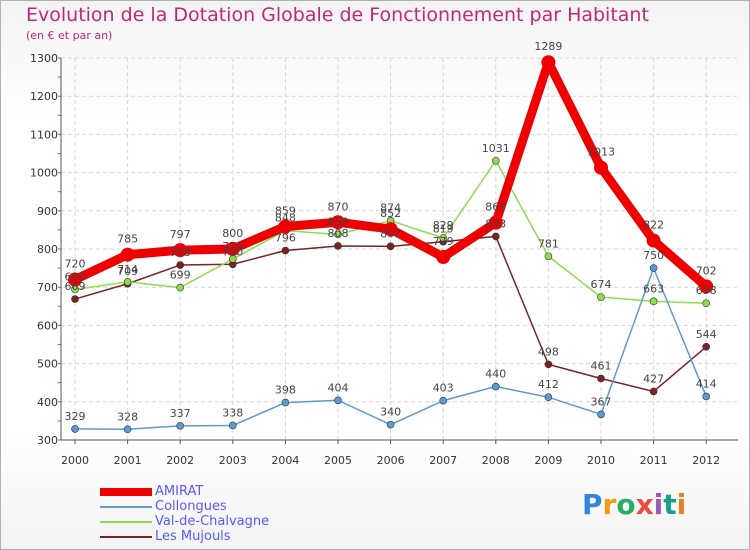 This screenshot has height=550, width=750. What do you see at coordinates (126, 492) in the screenshot?
I see `legend-swatch-amirat` at bounding box center [126, 492].